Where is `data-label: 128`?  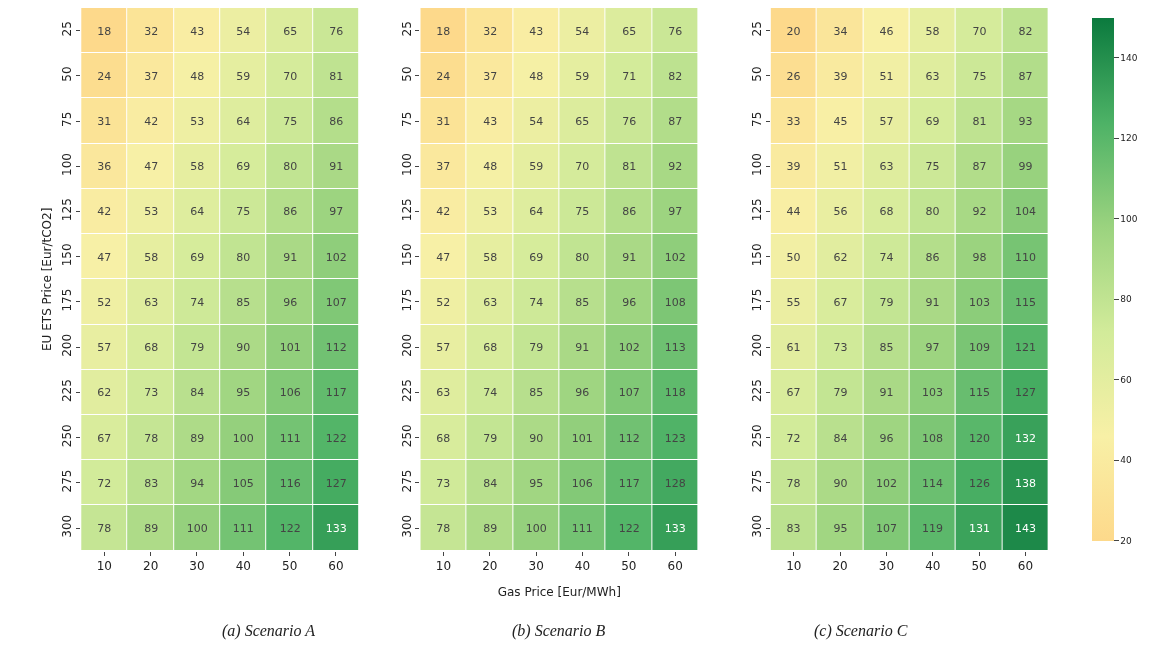 data-label: 128 is located at coordinates (675, 483).